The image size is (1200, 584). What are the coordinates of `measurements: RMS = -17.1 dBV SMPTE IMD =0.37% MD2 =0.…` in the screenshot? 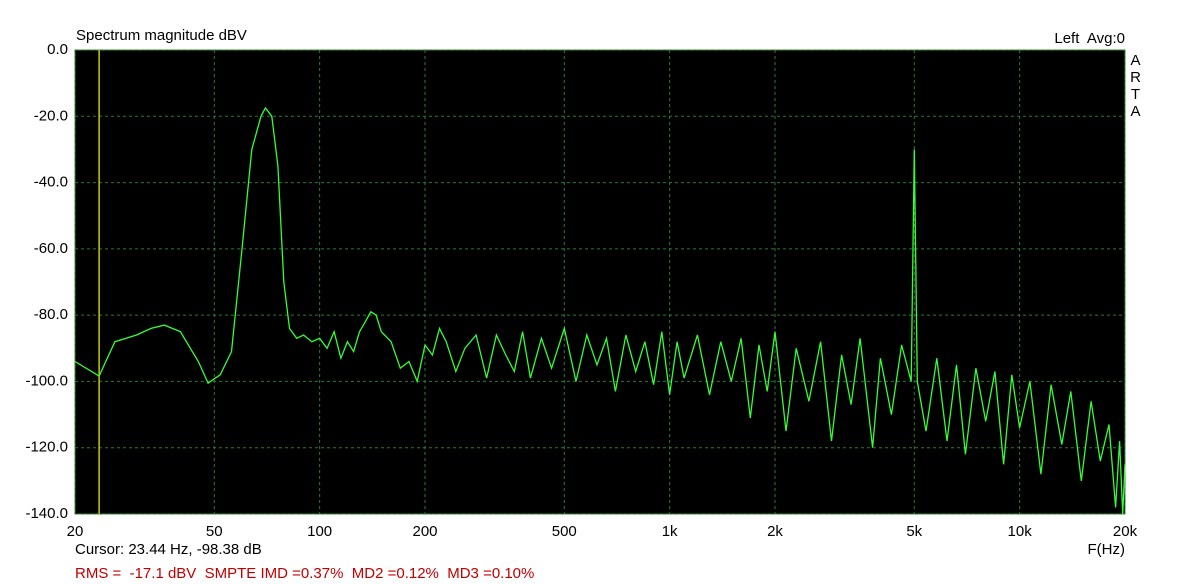 It's located at (304, 573).